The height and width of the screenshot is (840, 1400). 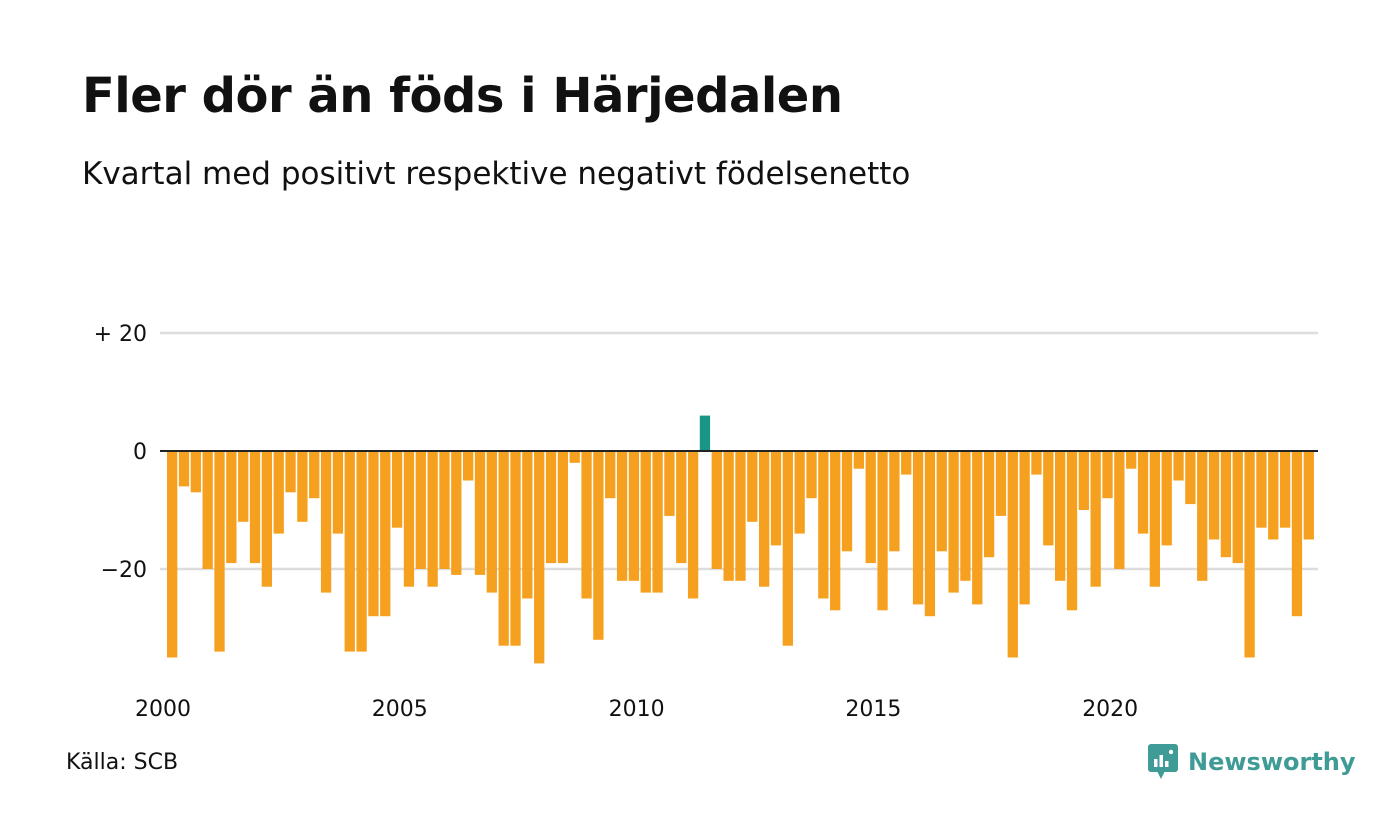 I want to click on x-tick-label: 2020, so click(x=1110, y=709).